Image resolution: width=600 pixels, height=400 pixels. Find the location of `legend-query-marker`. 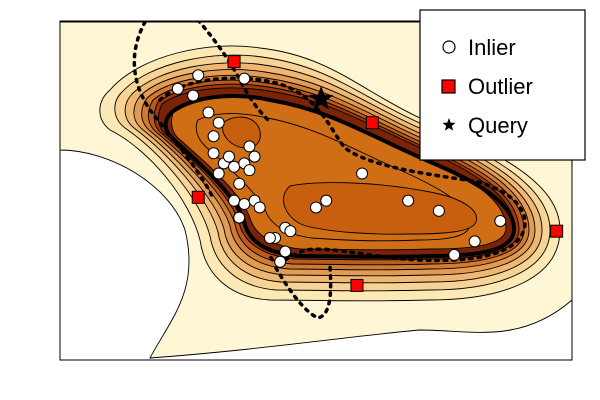

legend-query-marker is located at coordinates (449, 124).